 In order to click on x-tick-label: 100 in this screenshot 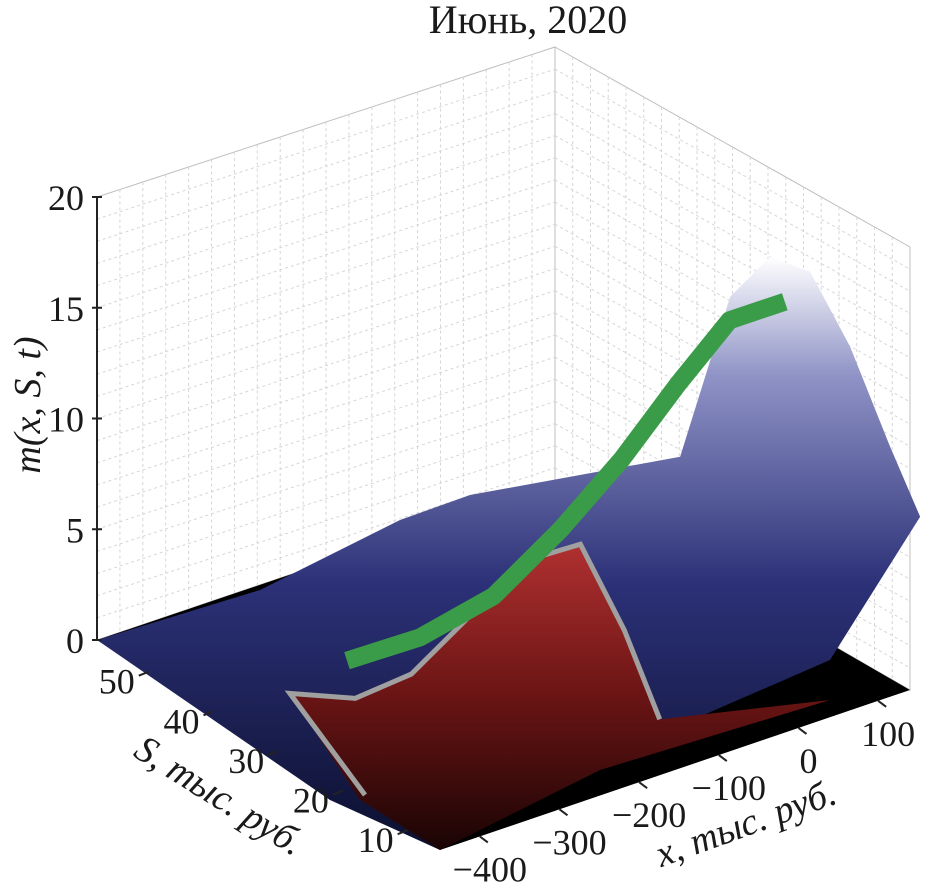, I will do `click(888, 734)`.